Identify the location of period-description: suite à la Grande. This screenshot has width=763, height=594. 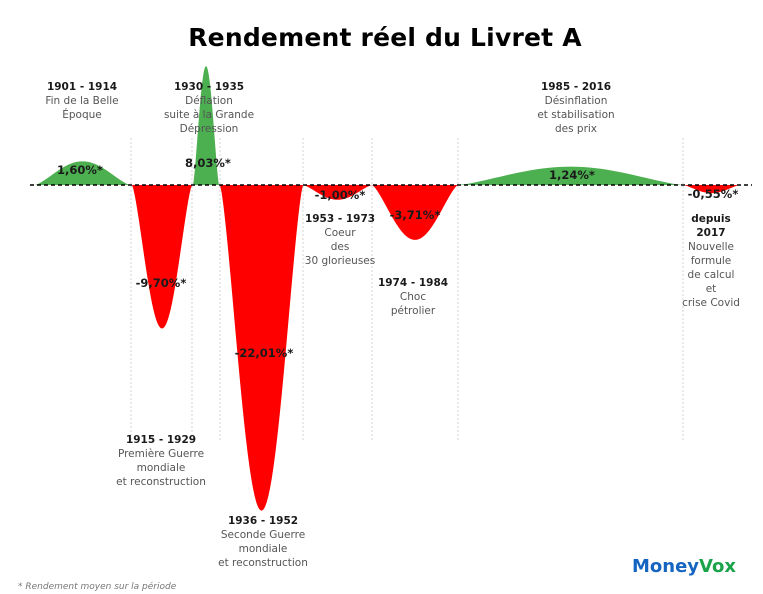
(209, 115).